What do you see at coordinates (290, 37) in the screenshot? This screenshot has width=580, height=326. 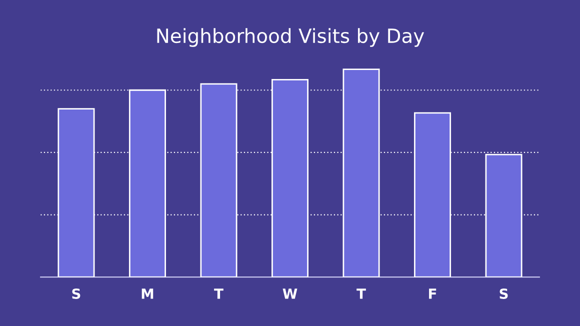 I see `chart-title: Neighborhood Visits by Day` at bounding box center [290, 37].